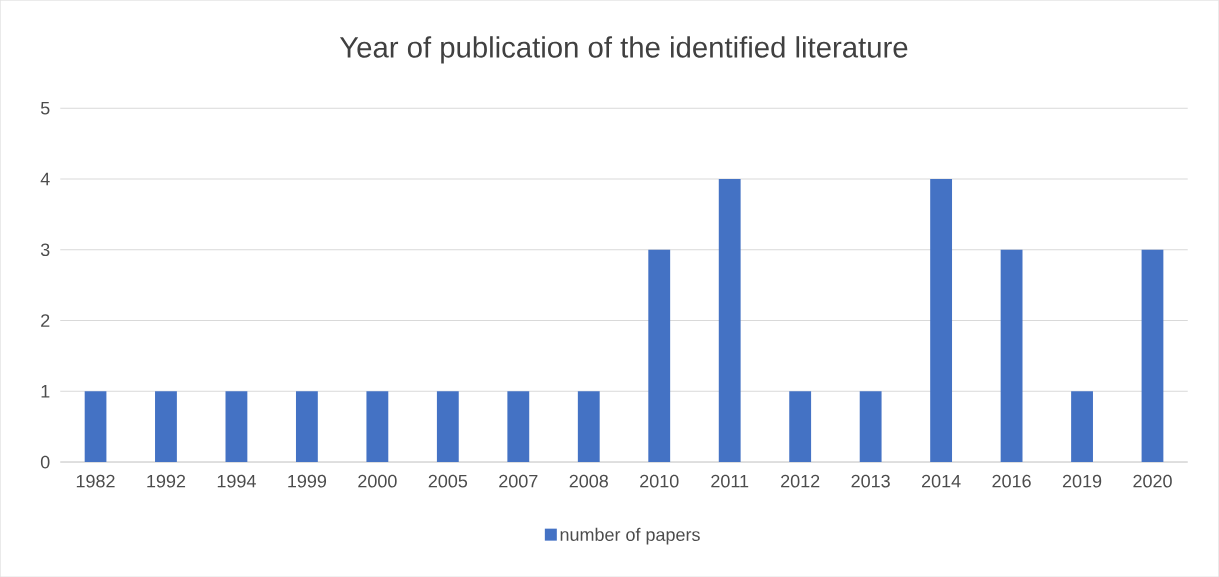 This screenshot has width=1219, height=577. Describe the element at coordinates (630, 536) in the screenshot. I see `legend-label: number of papers` at that location.